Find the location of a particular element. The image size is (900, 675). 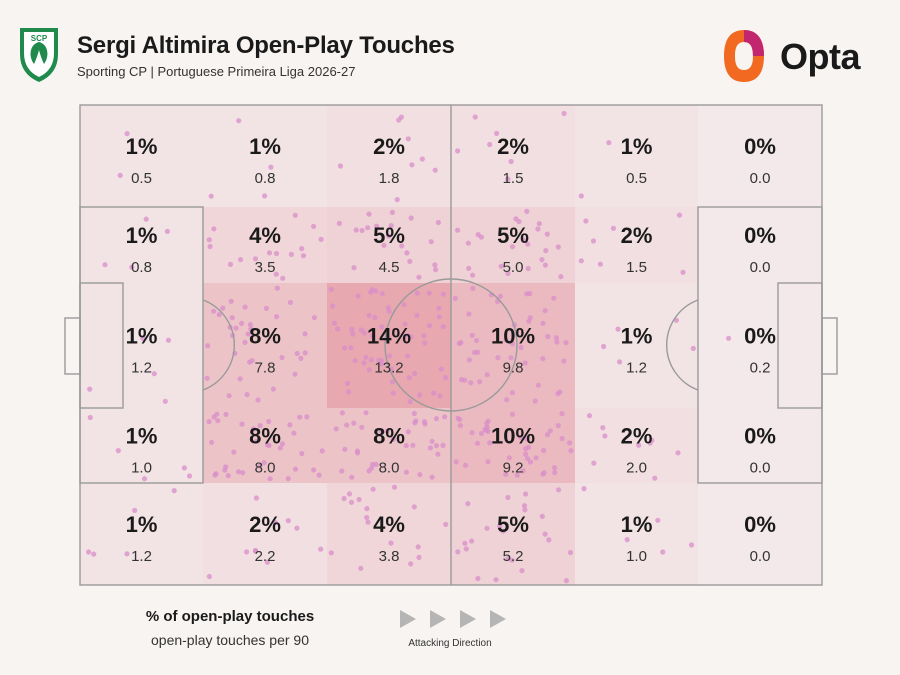

attacking-direction-label: Attacking Direction is located at coordinates (450, 643).